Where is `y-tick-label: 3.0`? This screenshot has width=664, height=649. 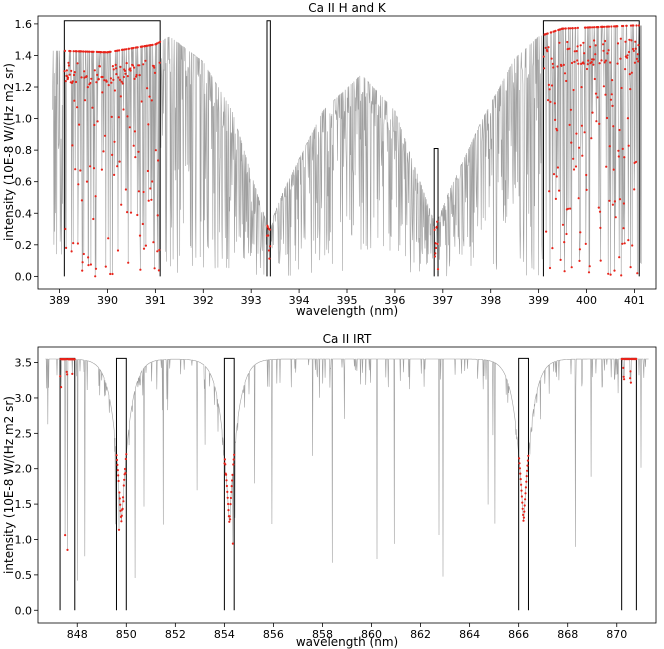 y-tick-label: 3.0 is located at coordinates (24, 398).